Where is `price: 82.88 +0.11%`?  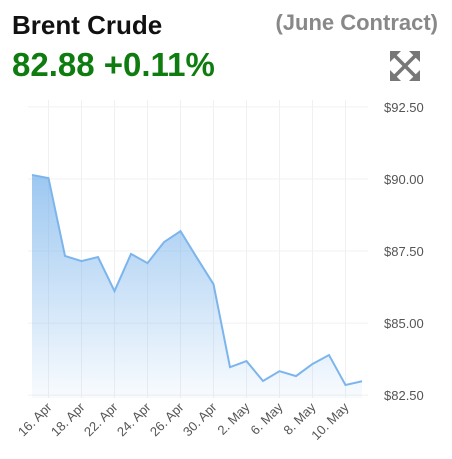
price: 82.88 +0.11% is located at coordinates (113, 64).